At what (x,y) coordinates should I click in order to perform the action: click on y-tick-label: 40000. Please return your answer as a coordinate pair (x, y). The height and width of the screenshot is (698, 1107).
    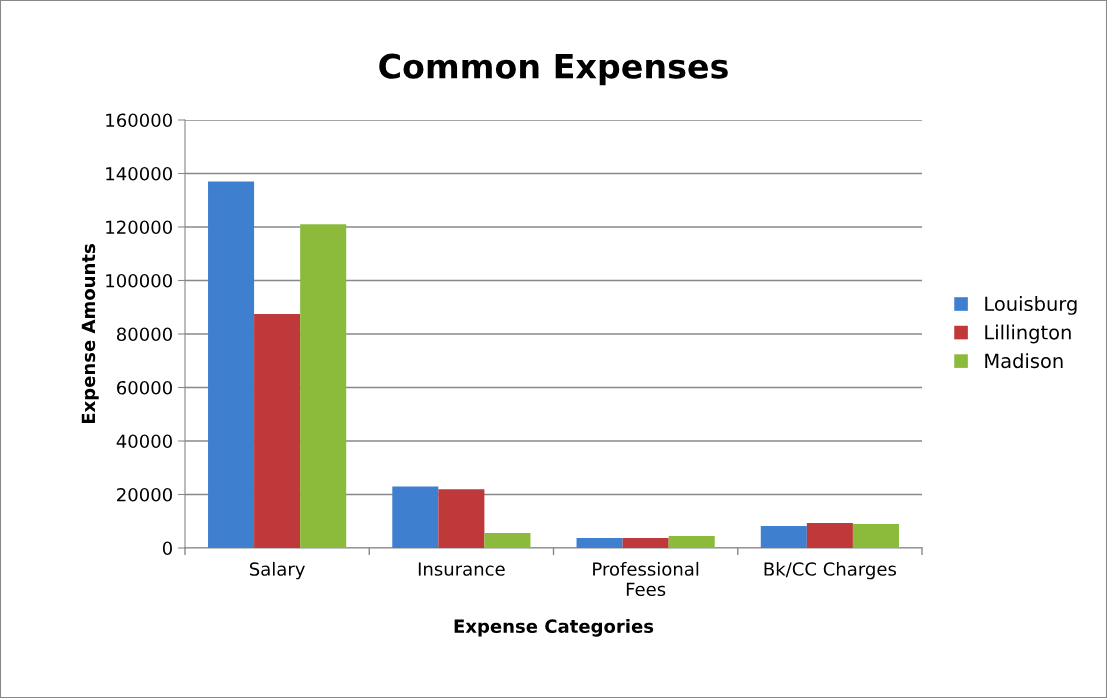
    Looking at the image, I should click on (144, 441).